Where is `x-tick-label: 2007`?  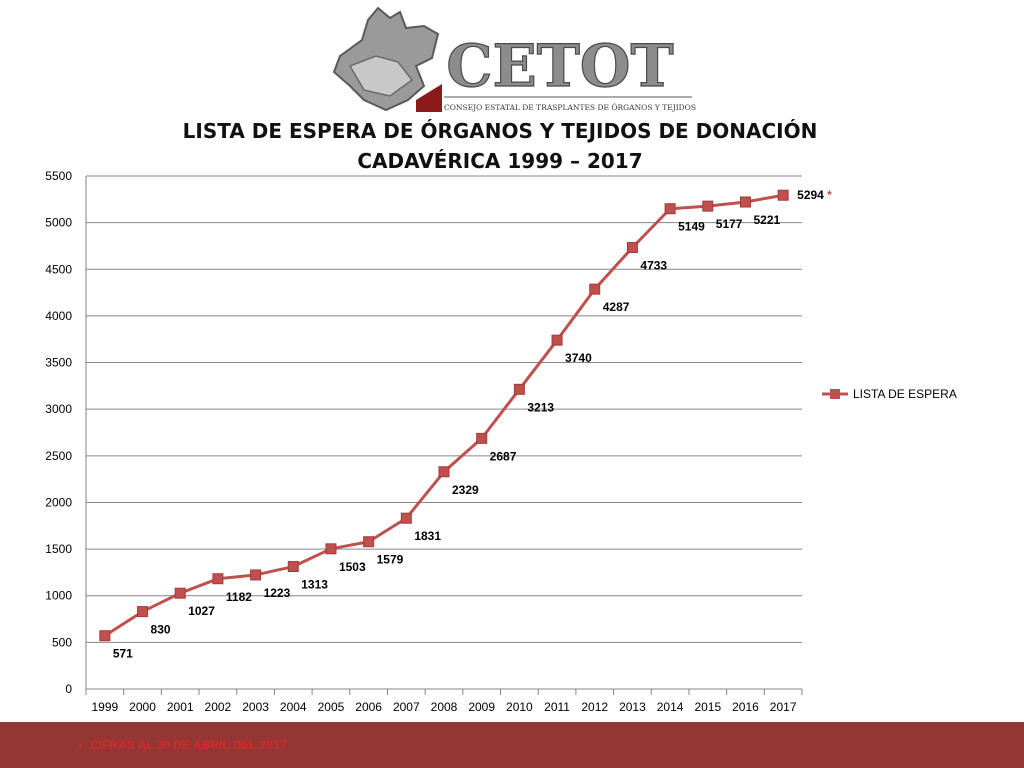
x-tick-label: 2007 is located at coordinates (406, 707).